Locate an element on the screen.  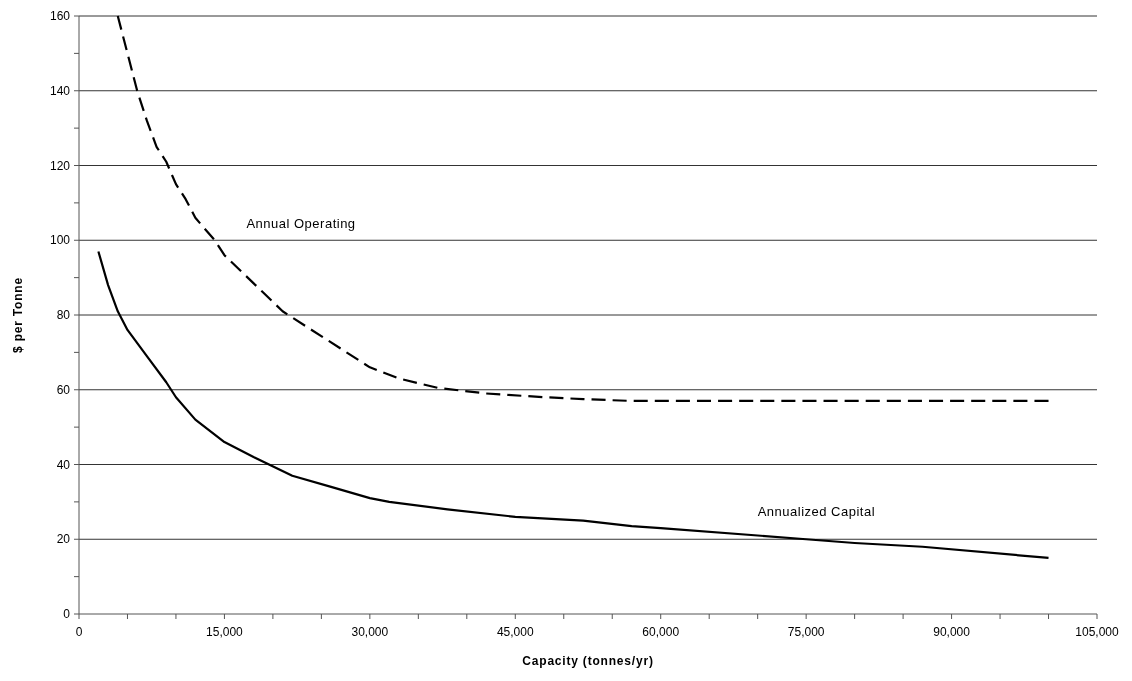
y-tick-label: 140 is located at coordinates (60, 90).